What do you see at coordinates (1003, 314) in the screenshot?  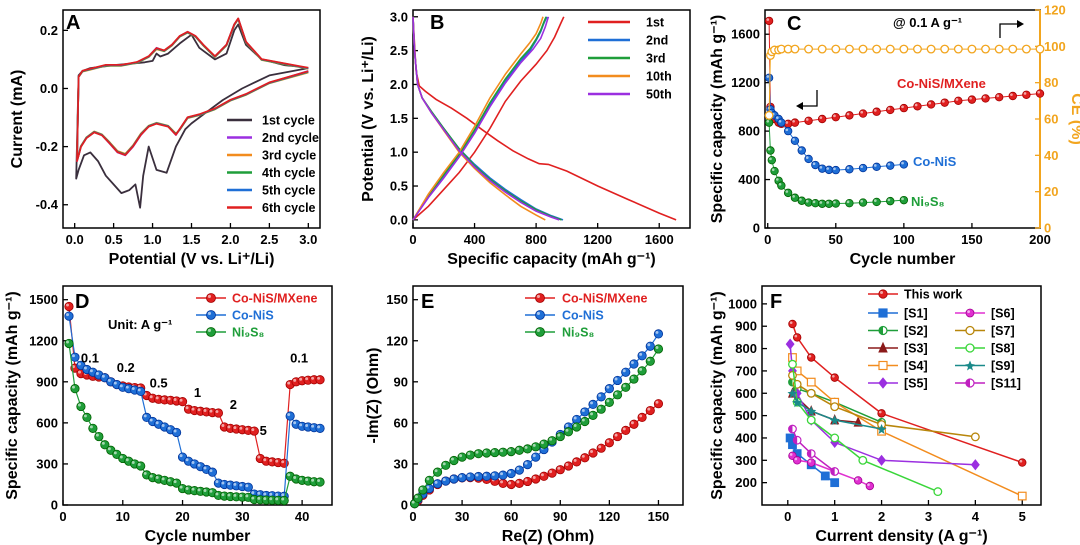 I see `legend-label-s6: [S6]` at bounding box center [1003, 314].